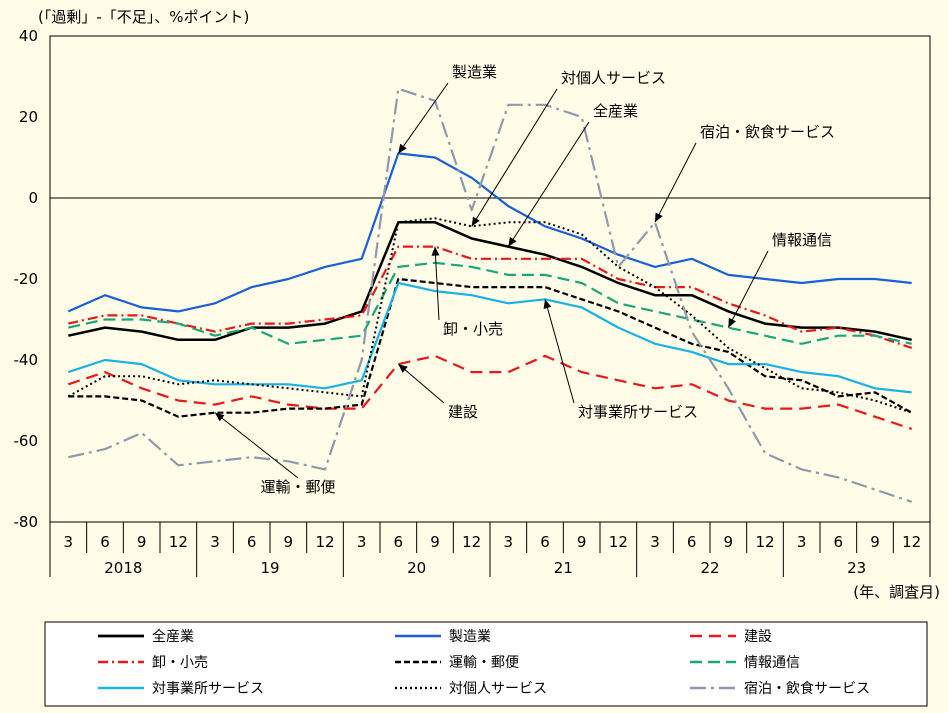 The image size is (948, 713). Describe the element at coordinates (26, 279) in the screenshot. I see `y-tick-label: -20` at that location.